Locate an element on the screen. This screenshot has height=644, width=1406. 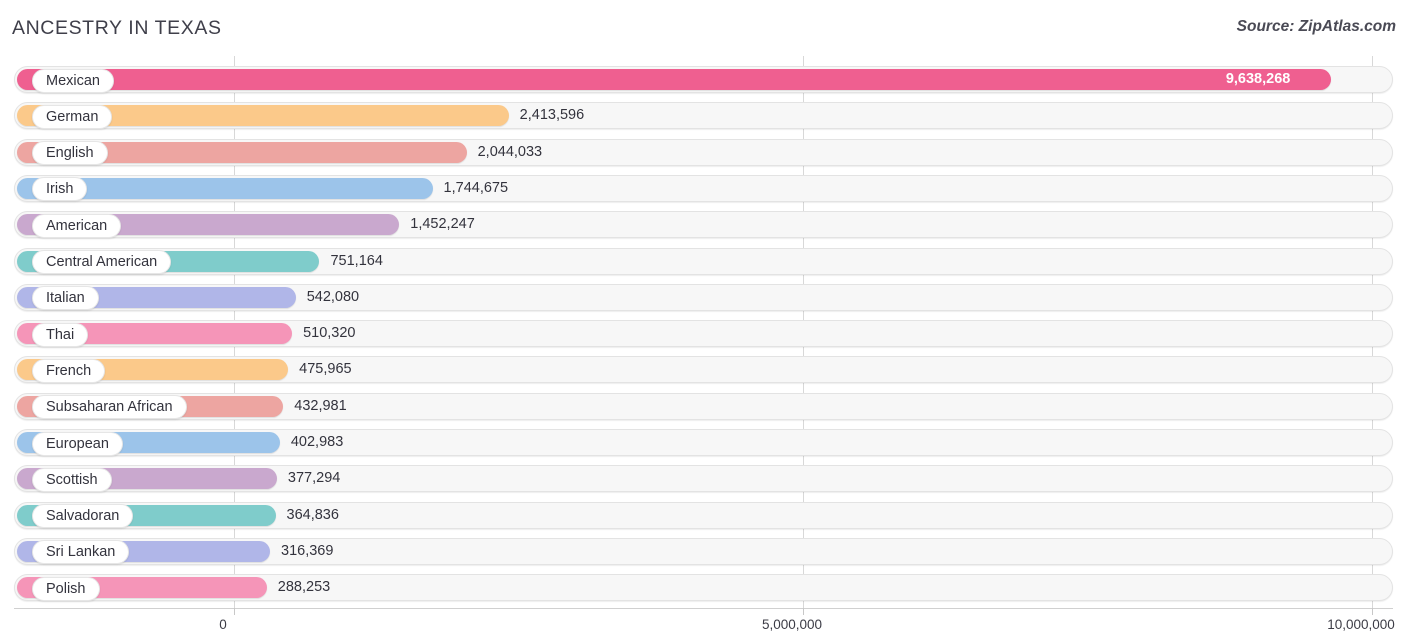
bar-value-label: 432,981 is located at coordinates (320, 405).